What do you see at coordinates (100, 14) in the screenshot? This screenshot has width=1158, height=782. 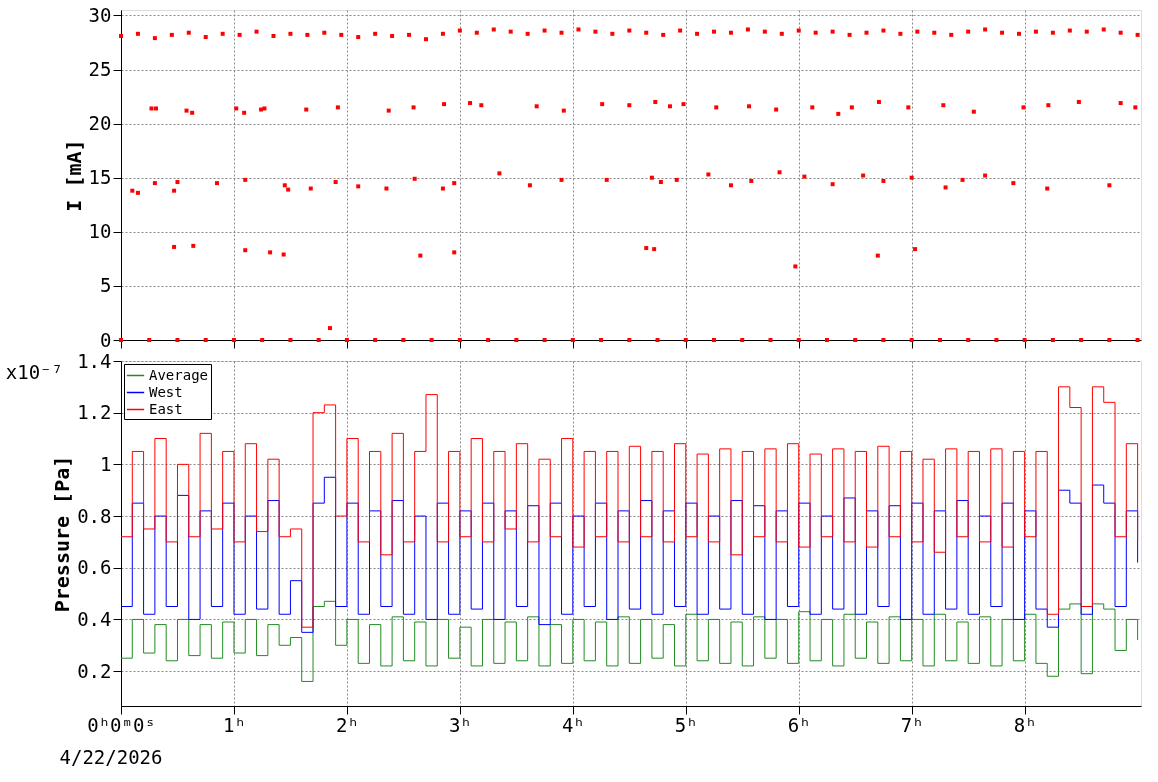 I see `y-tick-label: 30` at bounding box center [100, 14].